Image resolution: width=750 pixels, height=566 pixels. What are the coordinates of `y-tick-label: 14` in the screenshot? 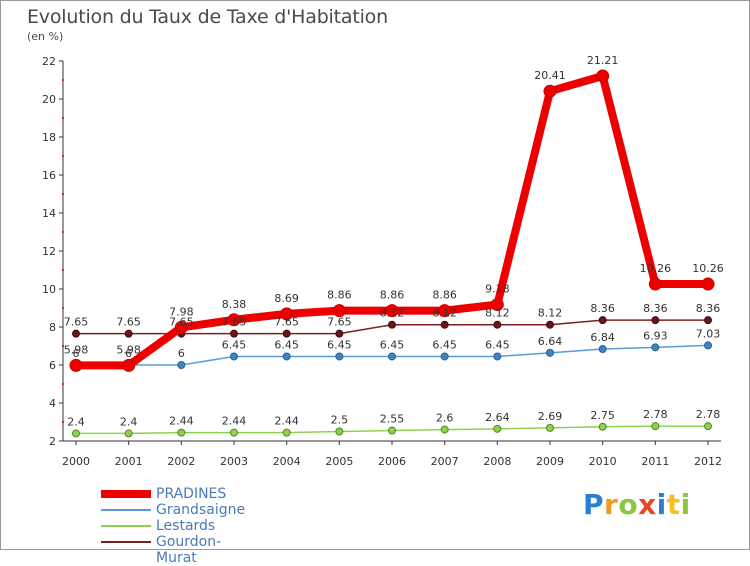 It's located at (49, 213).